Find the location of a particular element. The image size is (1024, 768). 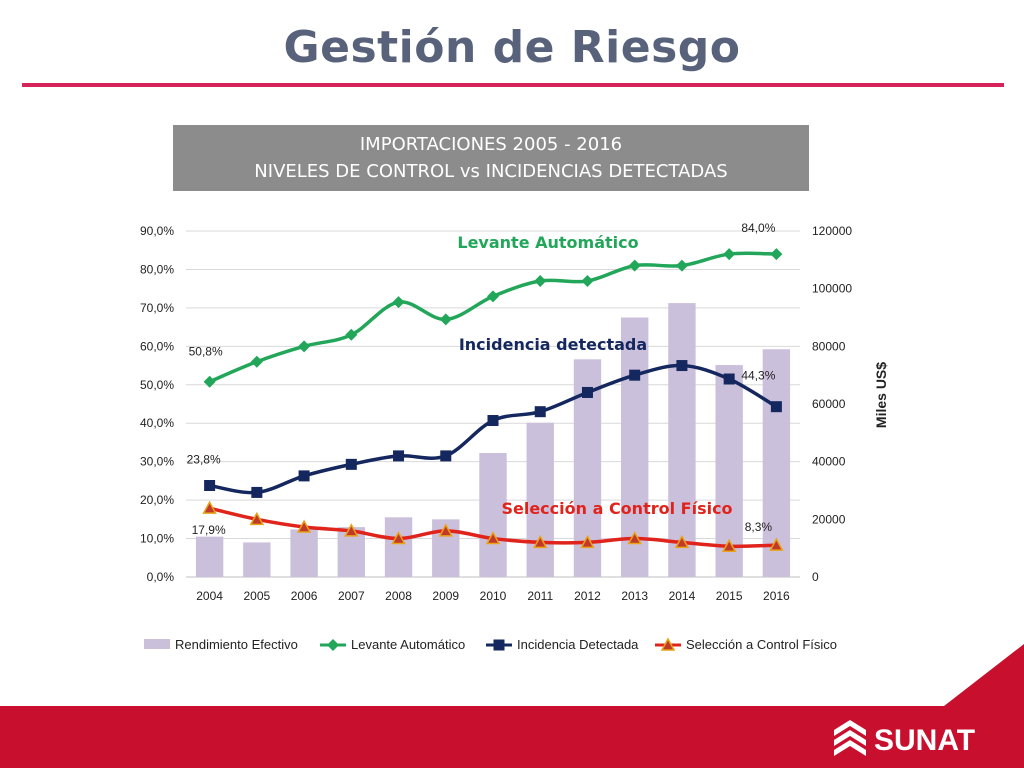

x-tick-label: 2009 is located at coordinates (445, 596).